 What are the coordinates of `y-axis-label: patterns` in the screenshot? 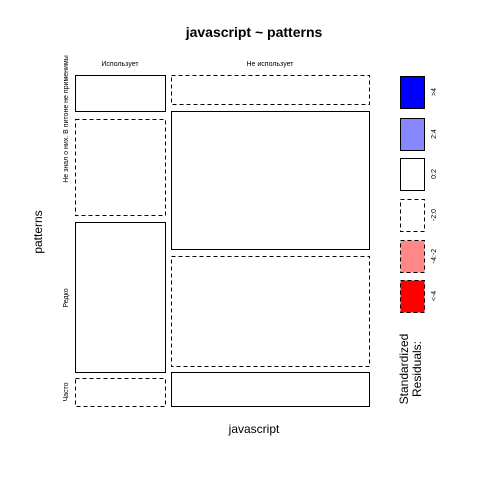 It's located at (38, 231).